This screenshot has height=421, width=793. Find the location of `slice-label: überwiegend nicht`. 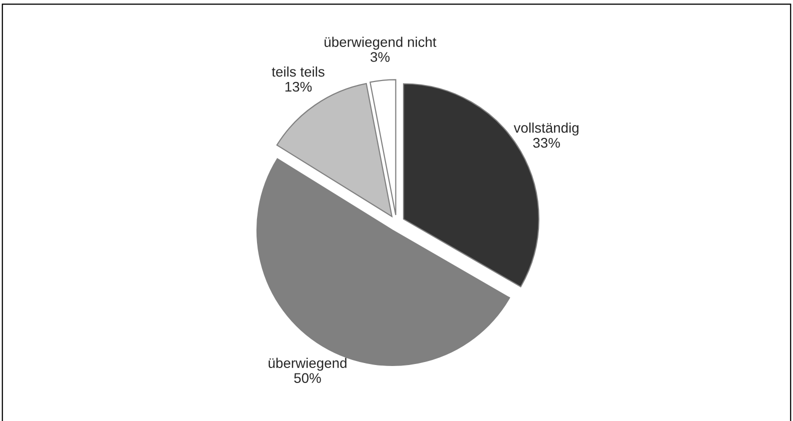

slice-label: überwiegend nicht is located at coordinates (380, 43).